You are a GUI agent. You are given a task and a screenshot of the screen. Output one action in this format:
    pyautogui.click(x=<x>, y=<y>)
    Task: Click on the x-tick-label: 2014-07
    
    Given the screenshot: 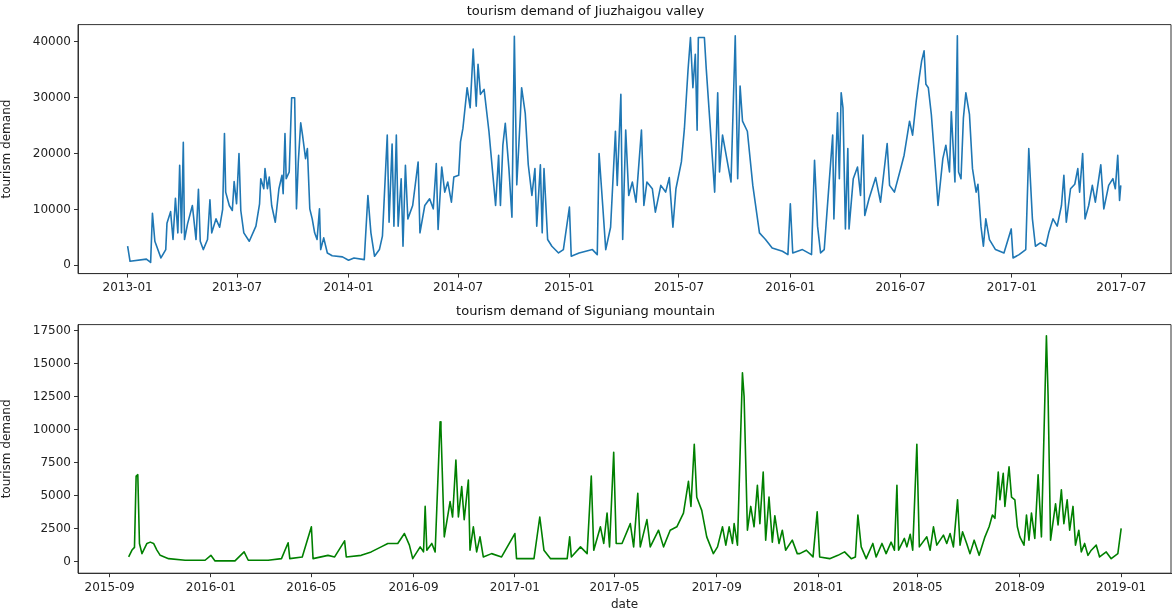 What is the action you would take?
    pyautogui.click(x=458, y=286)
    